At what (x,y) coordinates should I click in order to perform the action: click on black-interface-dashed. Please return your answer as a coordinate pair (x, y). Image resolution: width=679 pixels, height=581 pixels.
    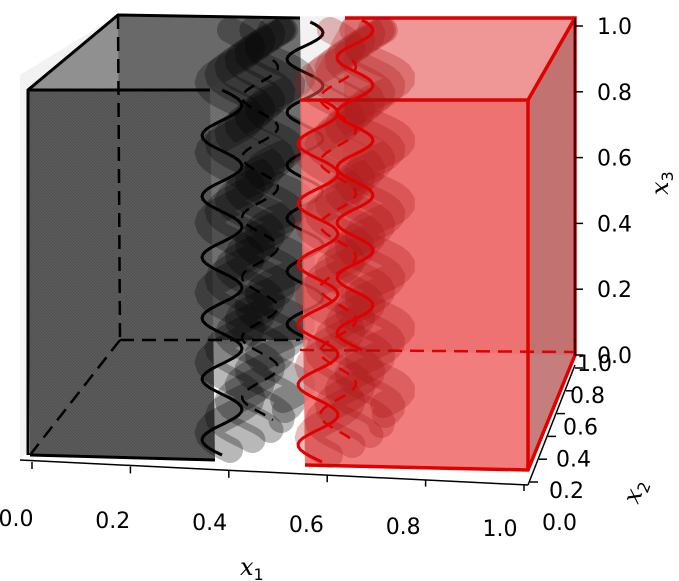
    Looking at the image, I should click on (260, 240).